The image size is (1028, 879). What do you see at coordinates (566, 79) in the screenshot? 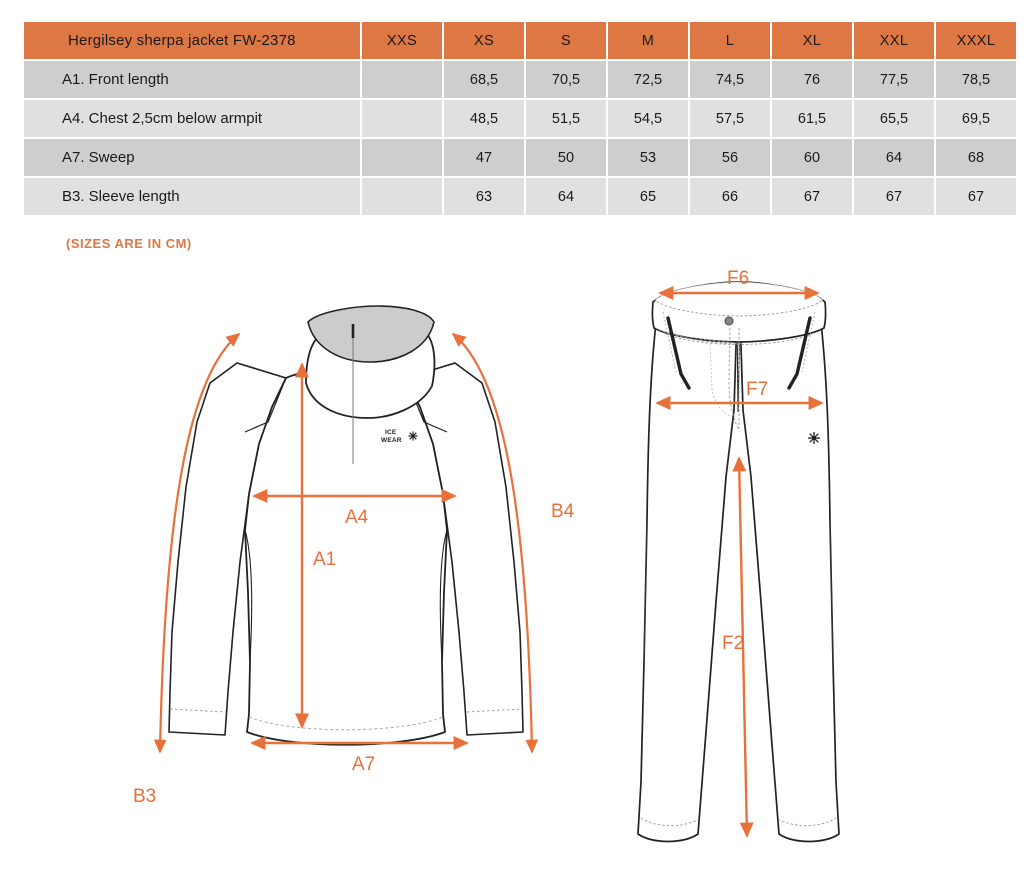
I see `measurement-value: 70,5` at bounding box center [566, 79].